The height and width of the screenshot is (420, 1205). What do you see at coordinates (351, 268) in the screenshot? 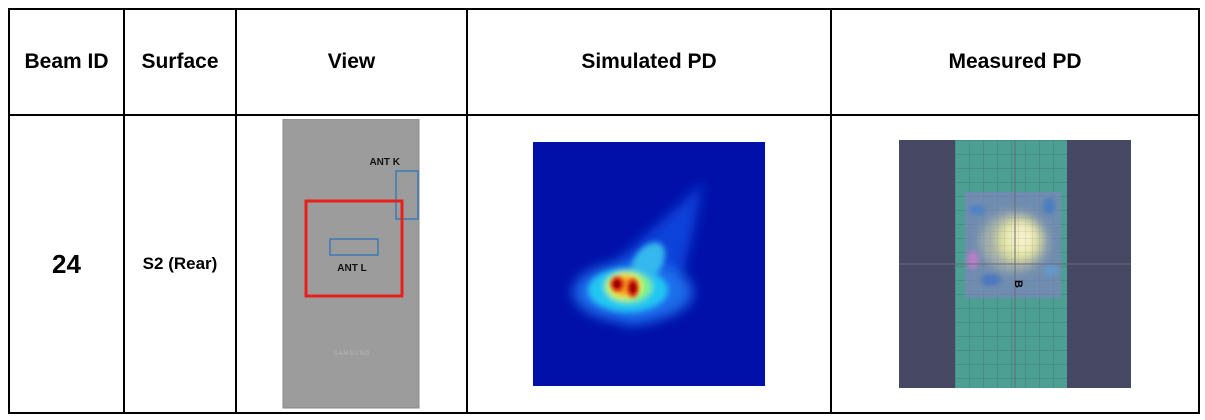
I see `antenna-l-label: ANT L` at bounding box center [351, 268].